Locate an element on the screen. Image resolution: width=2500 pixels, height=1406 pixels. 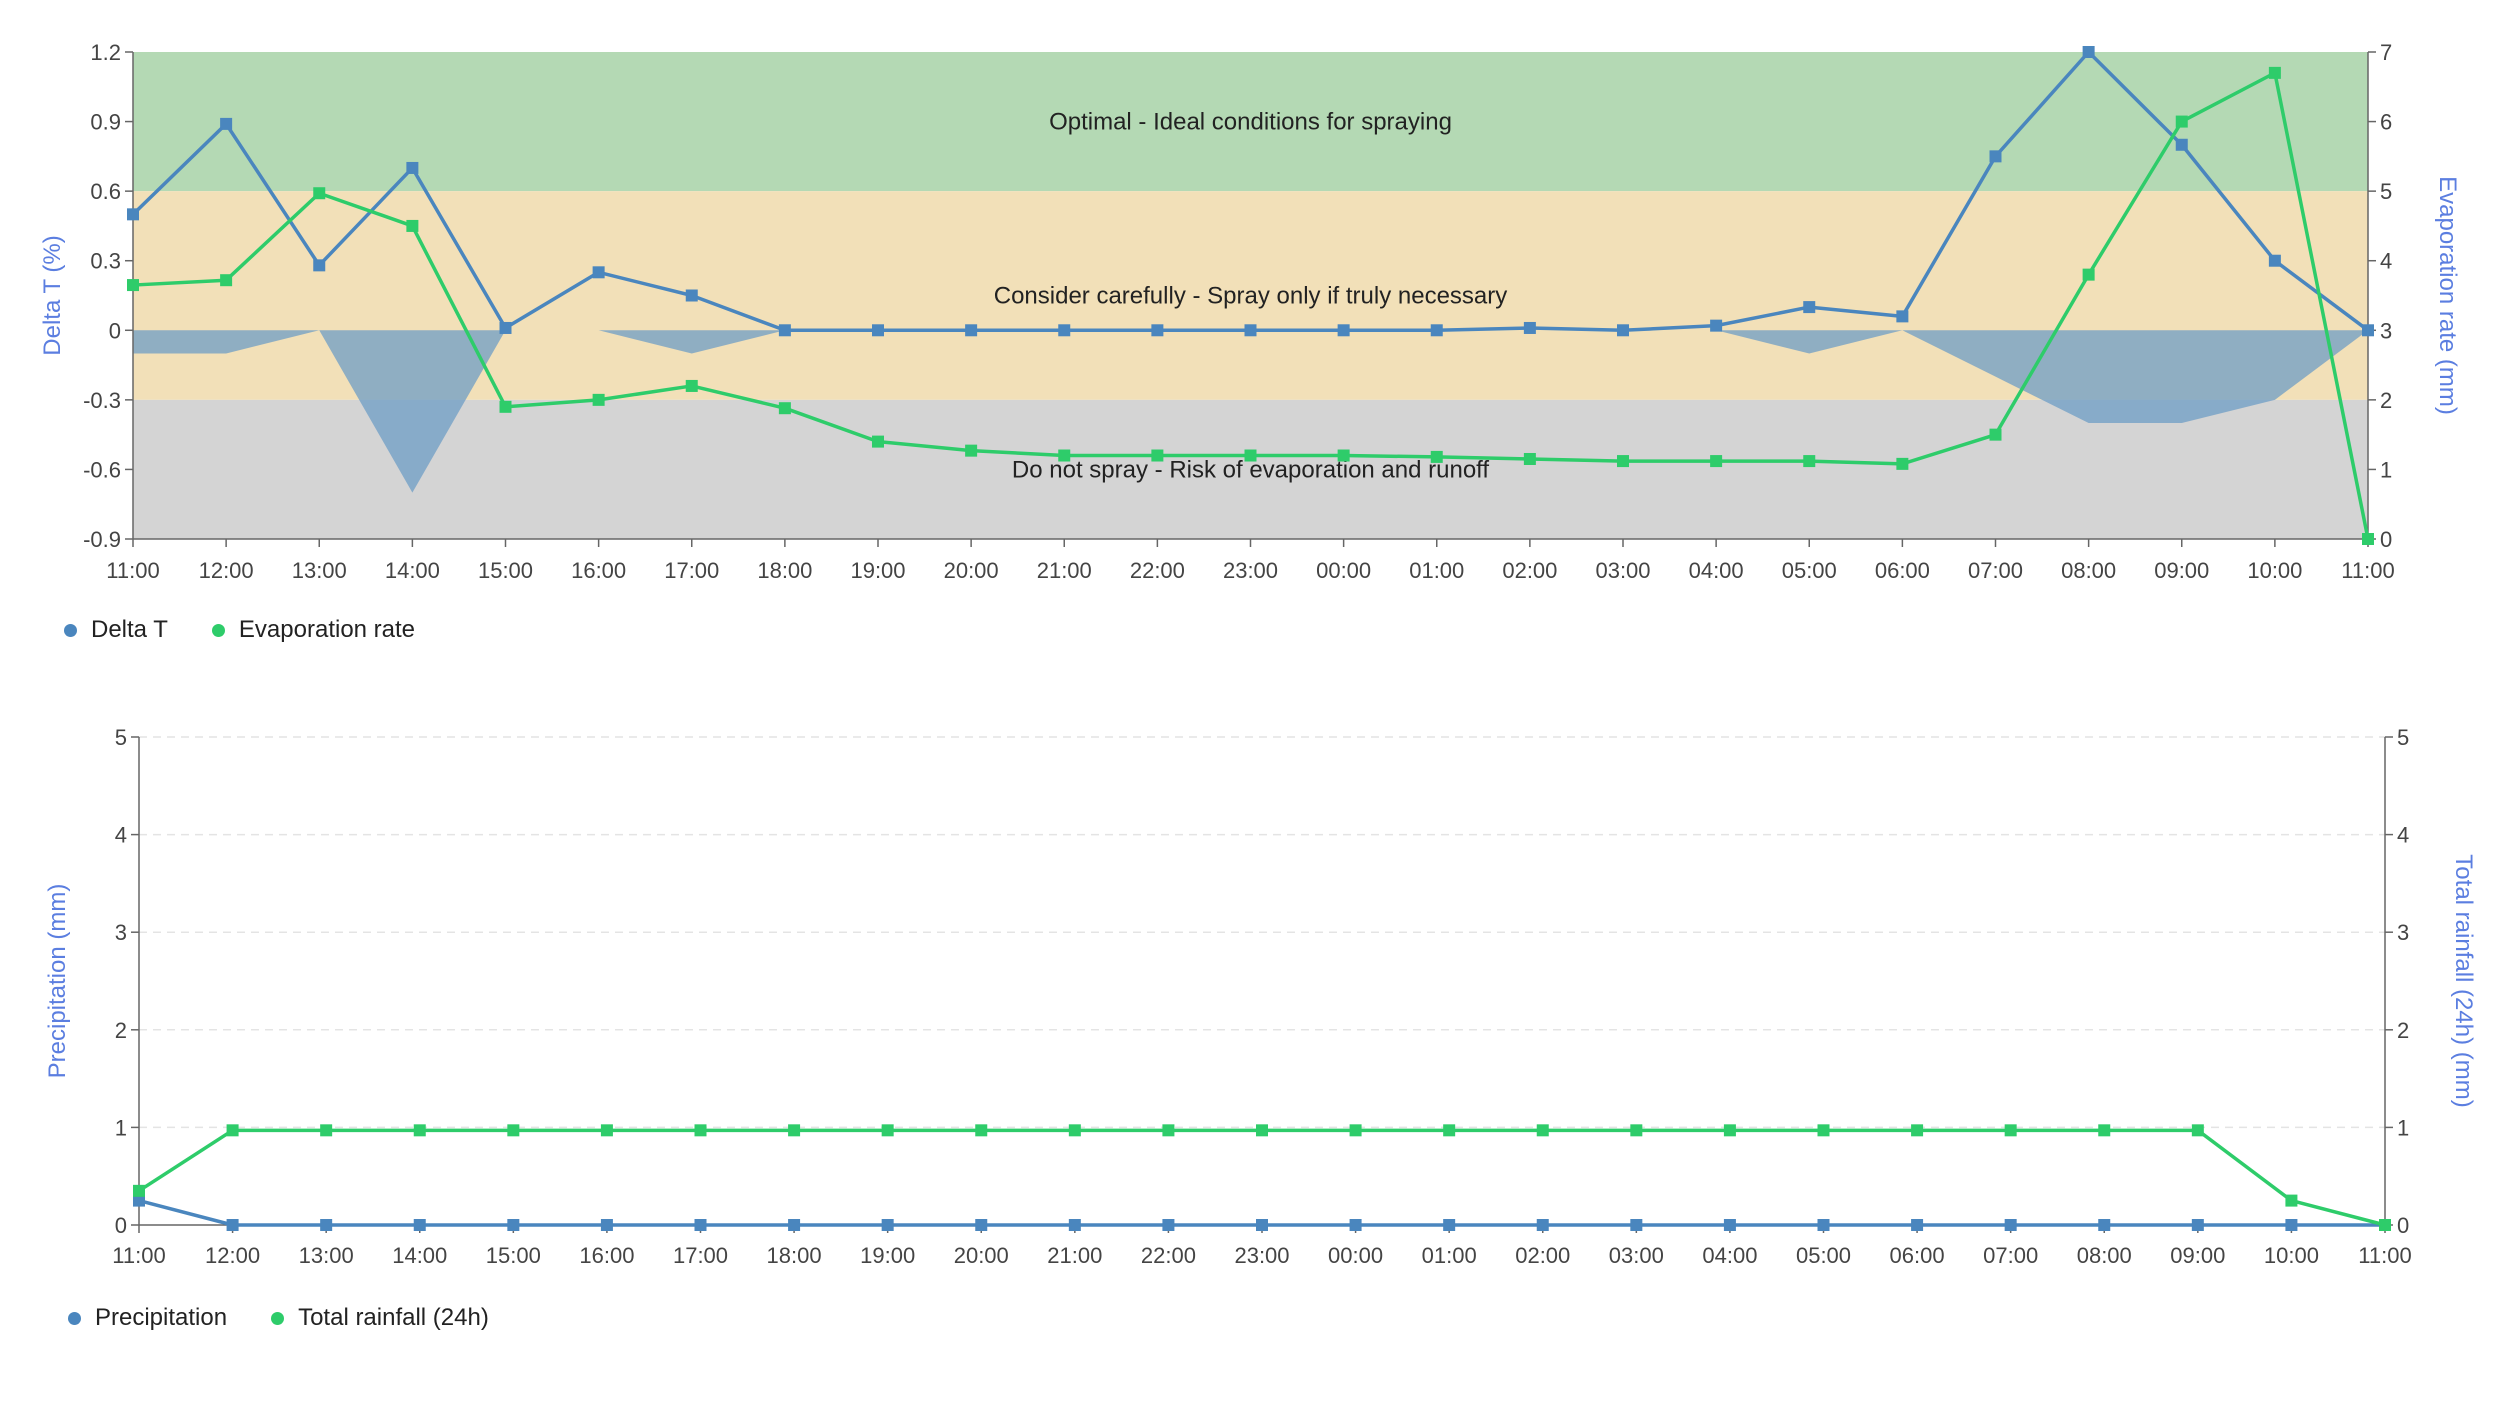
left-tick-label: 1.2 is located at coordinates (105, 52).